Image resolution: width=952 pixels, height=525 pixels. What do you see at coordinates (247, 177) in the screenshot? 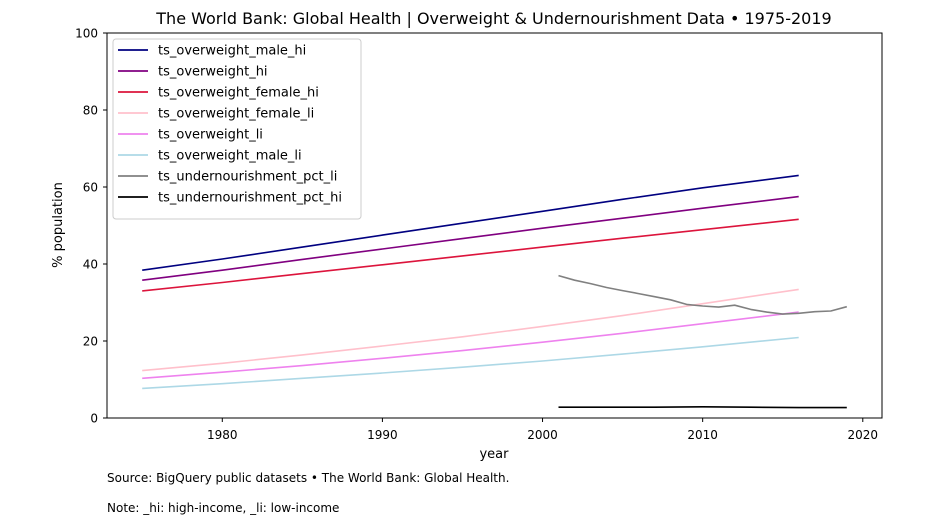
I see `legend-label-ts-undernourishment-pct-li: ts_undernourishment_pct_li` at bounding box center [247, 177].